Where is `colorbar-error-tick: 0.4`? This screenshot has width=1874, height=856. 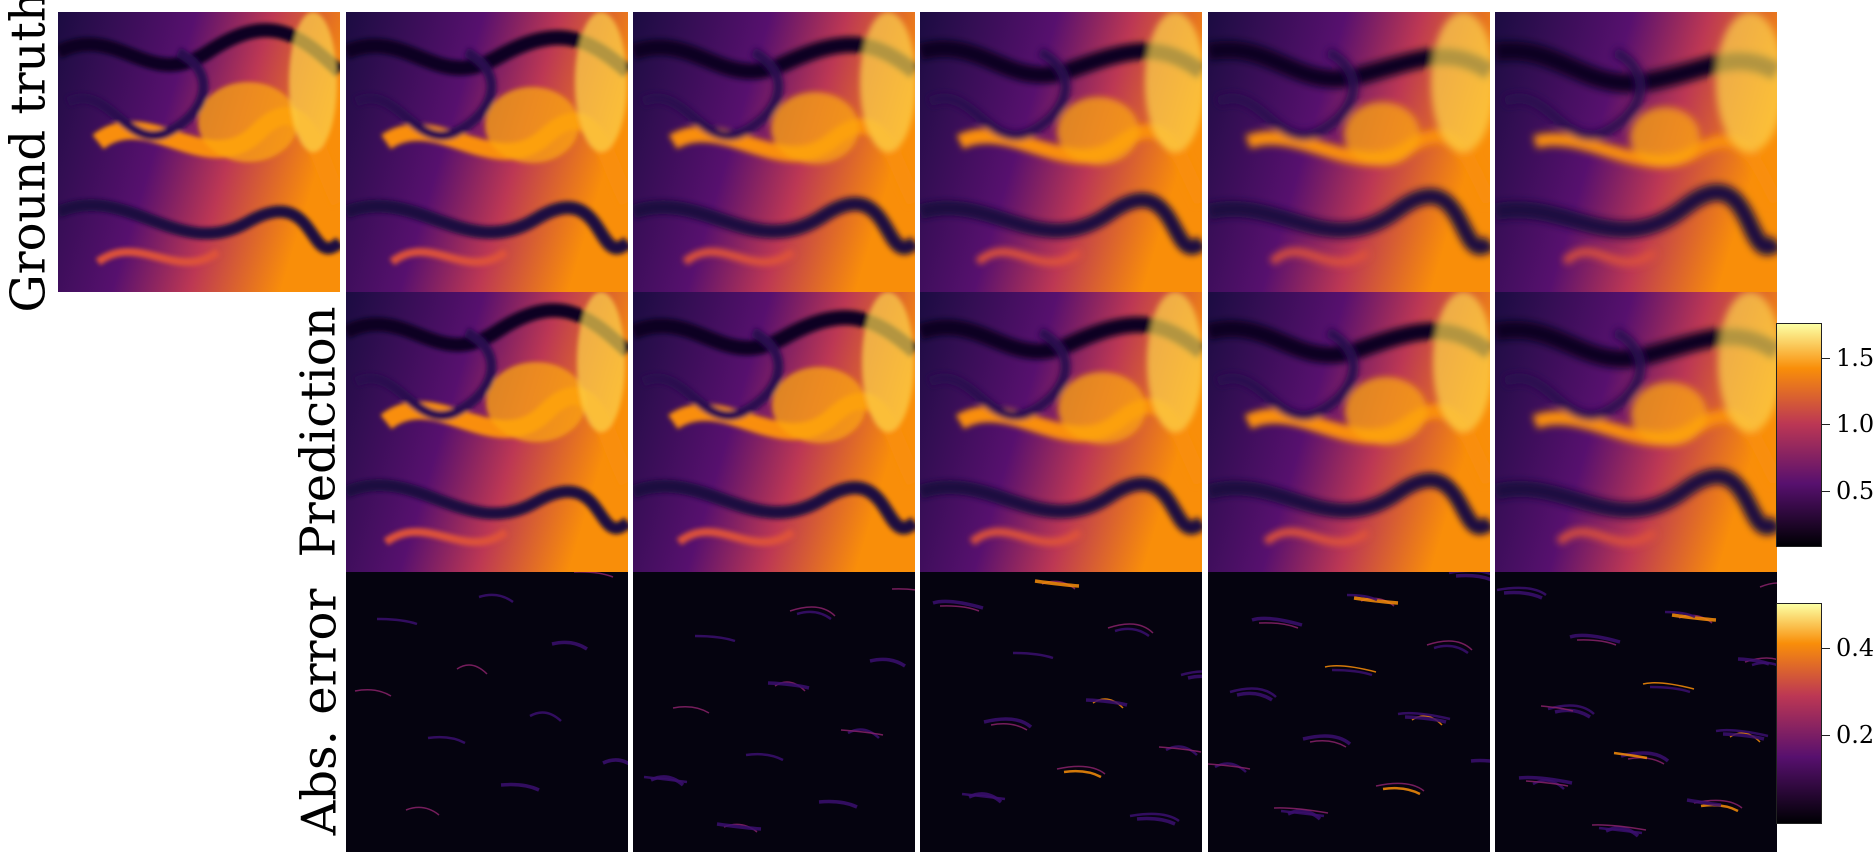 colorbar-error-tick: 0.4 is located at coordinates (1847, 648).